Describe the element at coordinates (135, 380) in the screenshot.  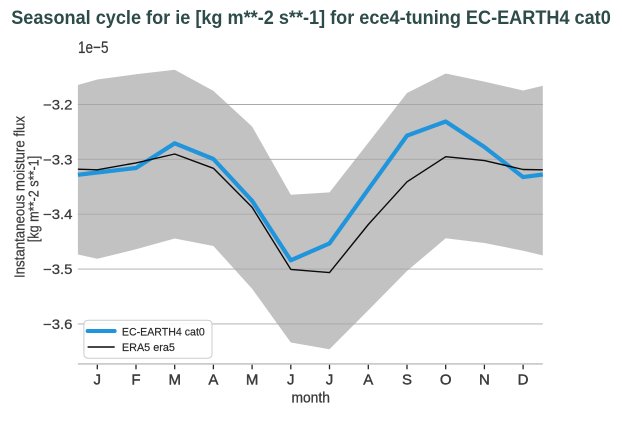
I see `svg-text: F` at that location.